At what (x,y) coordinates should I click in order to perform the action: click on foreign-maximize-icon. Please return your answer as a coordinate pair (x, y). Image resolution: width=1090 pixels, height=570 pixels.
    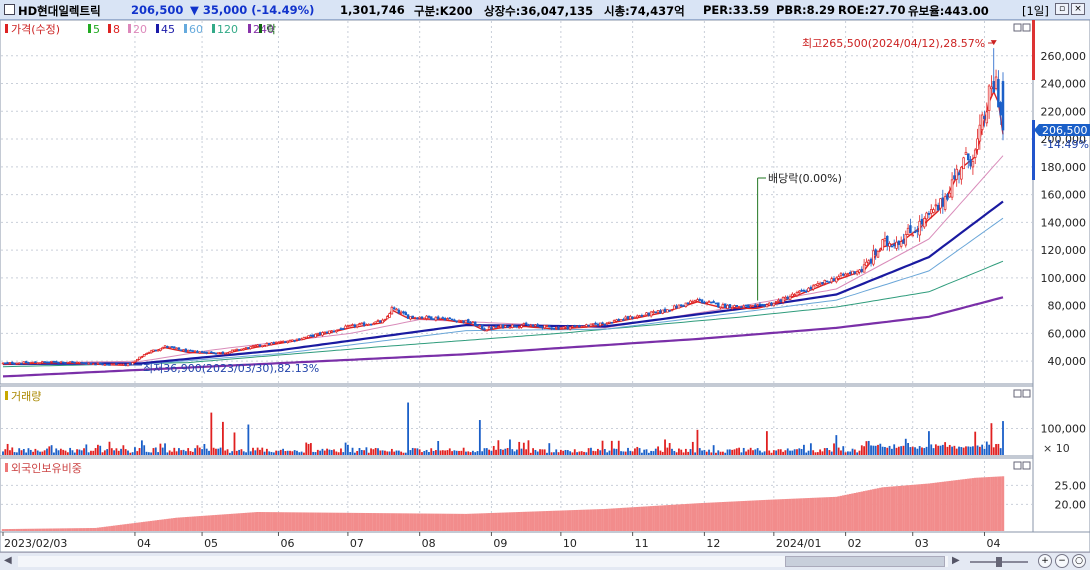
    Looking at the image, I should click on (1017, 465).